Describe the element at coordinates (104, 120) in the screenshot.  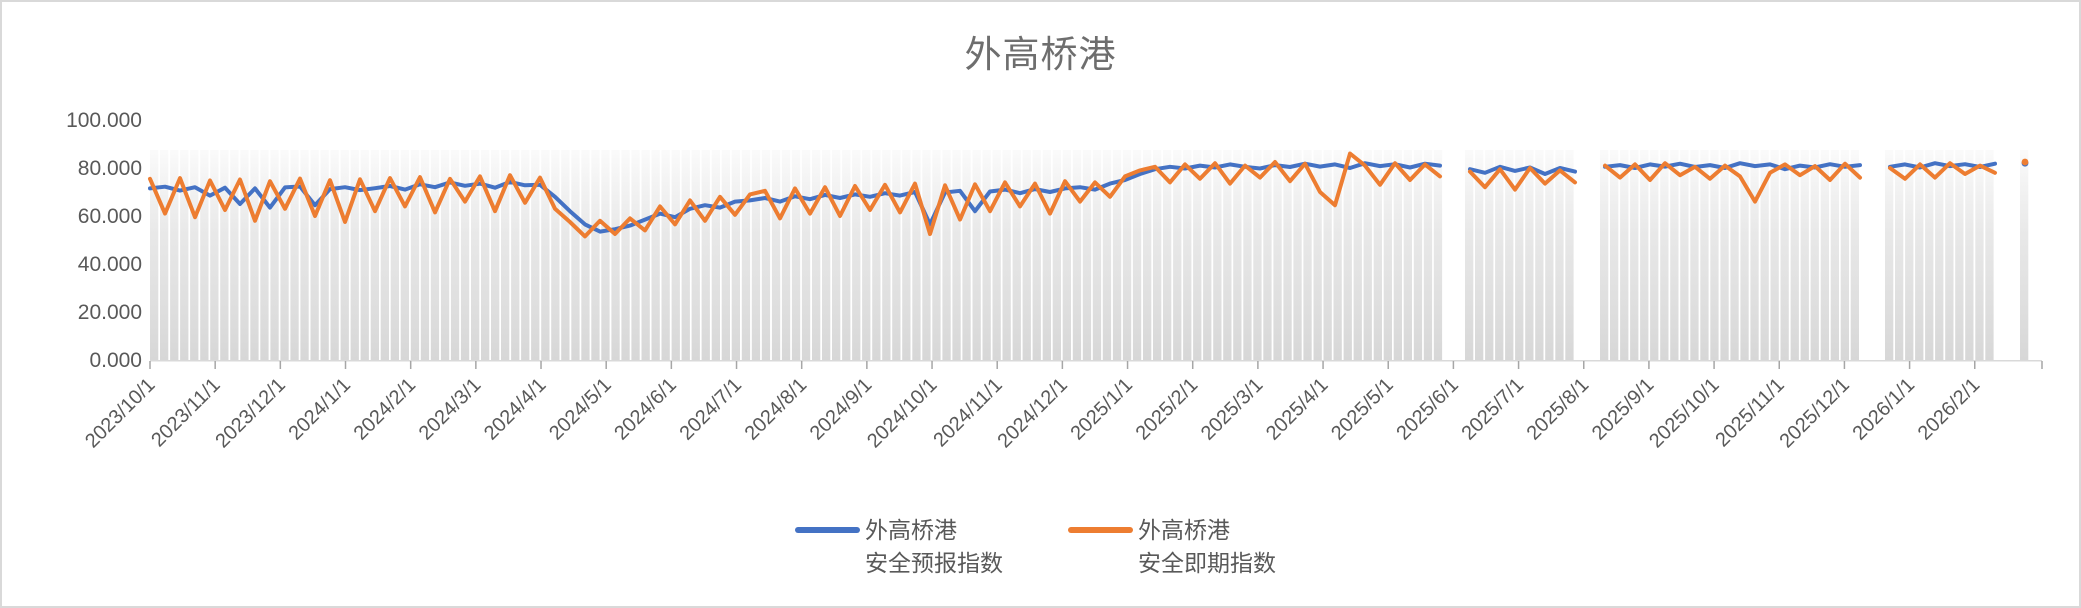
I see `svg-text: 100.000` at that location.